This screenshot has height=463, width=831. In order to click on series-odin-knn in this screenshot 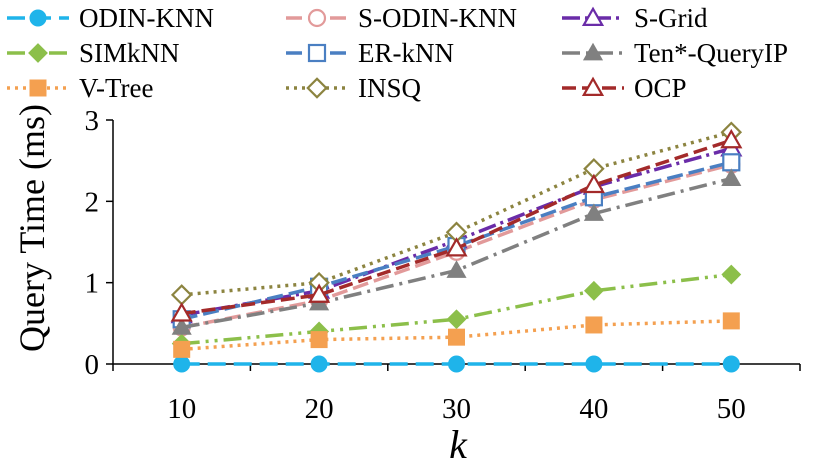, I will do `click(456, 364)`.